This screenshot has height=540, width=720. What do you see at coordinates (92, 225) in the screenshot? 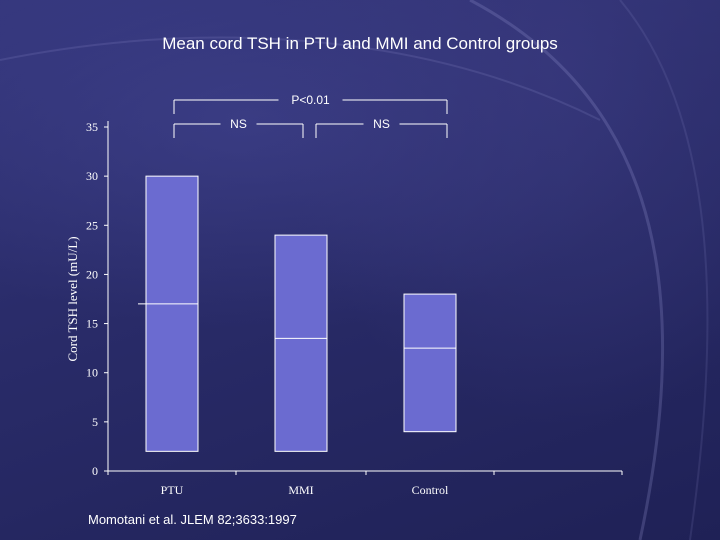
I see `y-tick-label: 25` at bounding box center [92, 225].